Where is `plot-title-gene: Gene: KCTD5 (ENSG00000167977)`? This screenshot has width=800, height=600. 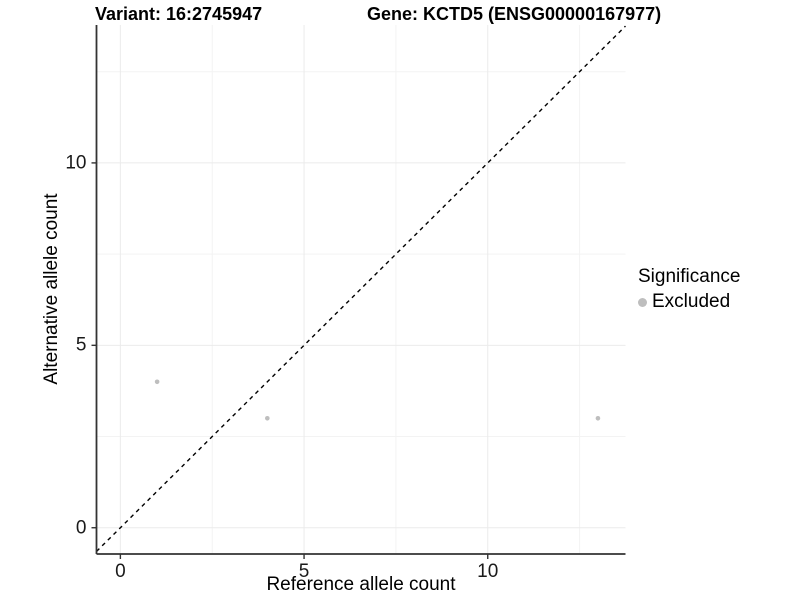 plot-title-gene: Gene: KCTD5 (ENSG00000167977) is located at coordinates (514, 14).